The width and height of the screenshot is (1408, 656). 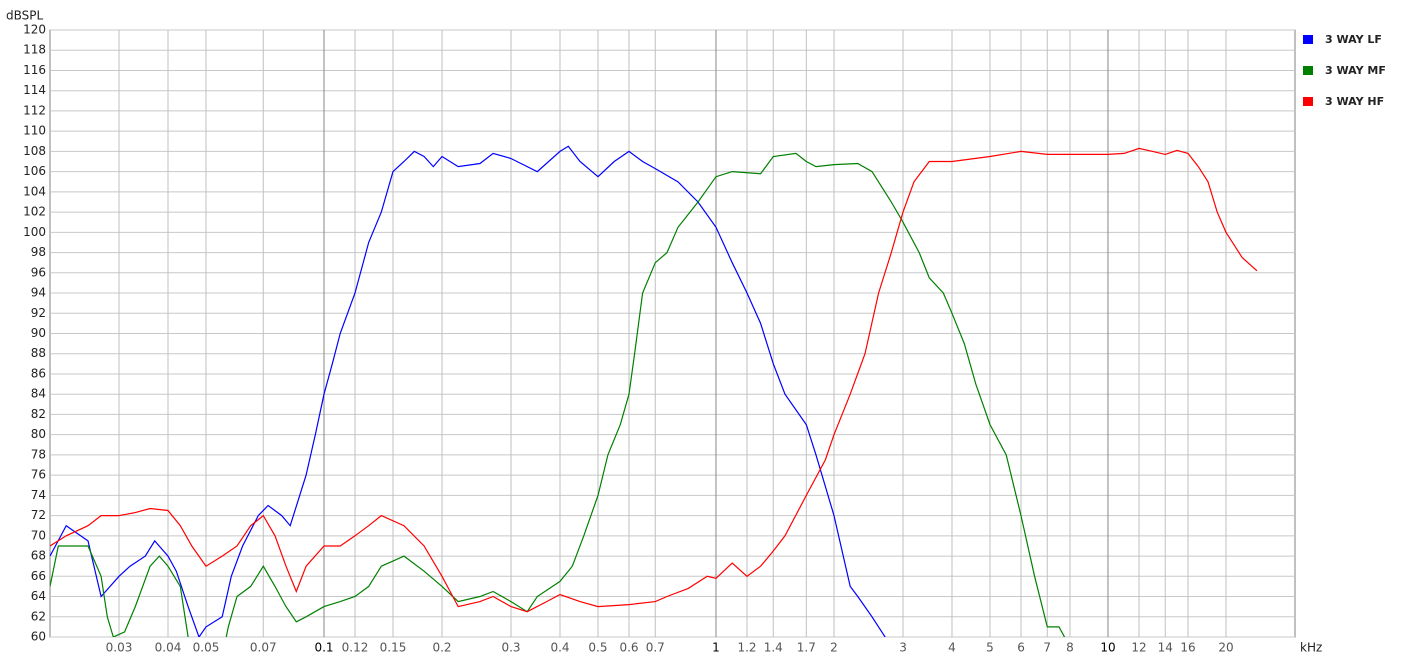 I want to click on x-tick-label: 10, so click(x=1107, y=648).